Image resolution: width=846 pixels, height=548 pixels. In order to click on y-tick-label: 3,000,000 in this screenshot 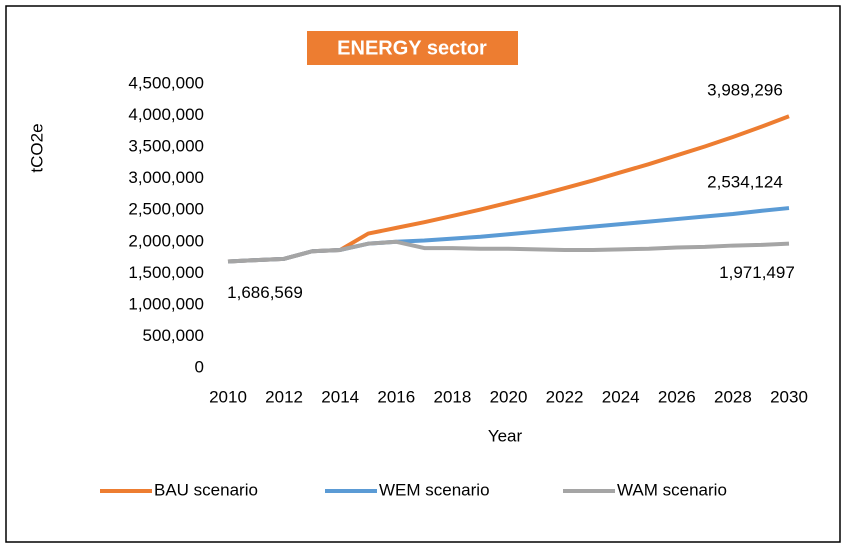, I will do `click(166, 177)`.